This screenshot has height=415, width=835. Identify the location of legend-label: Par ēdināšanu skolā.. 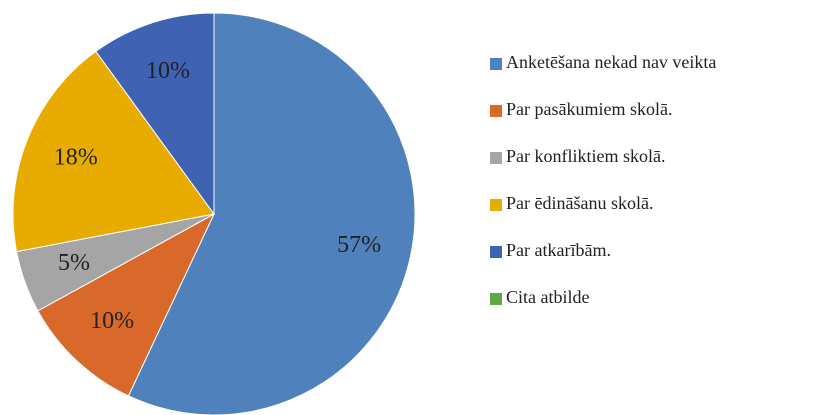
(579, 203).